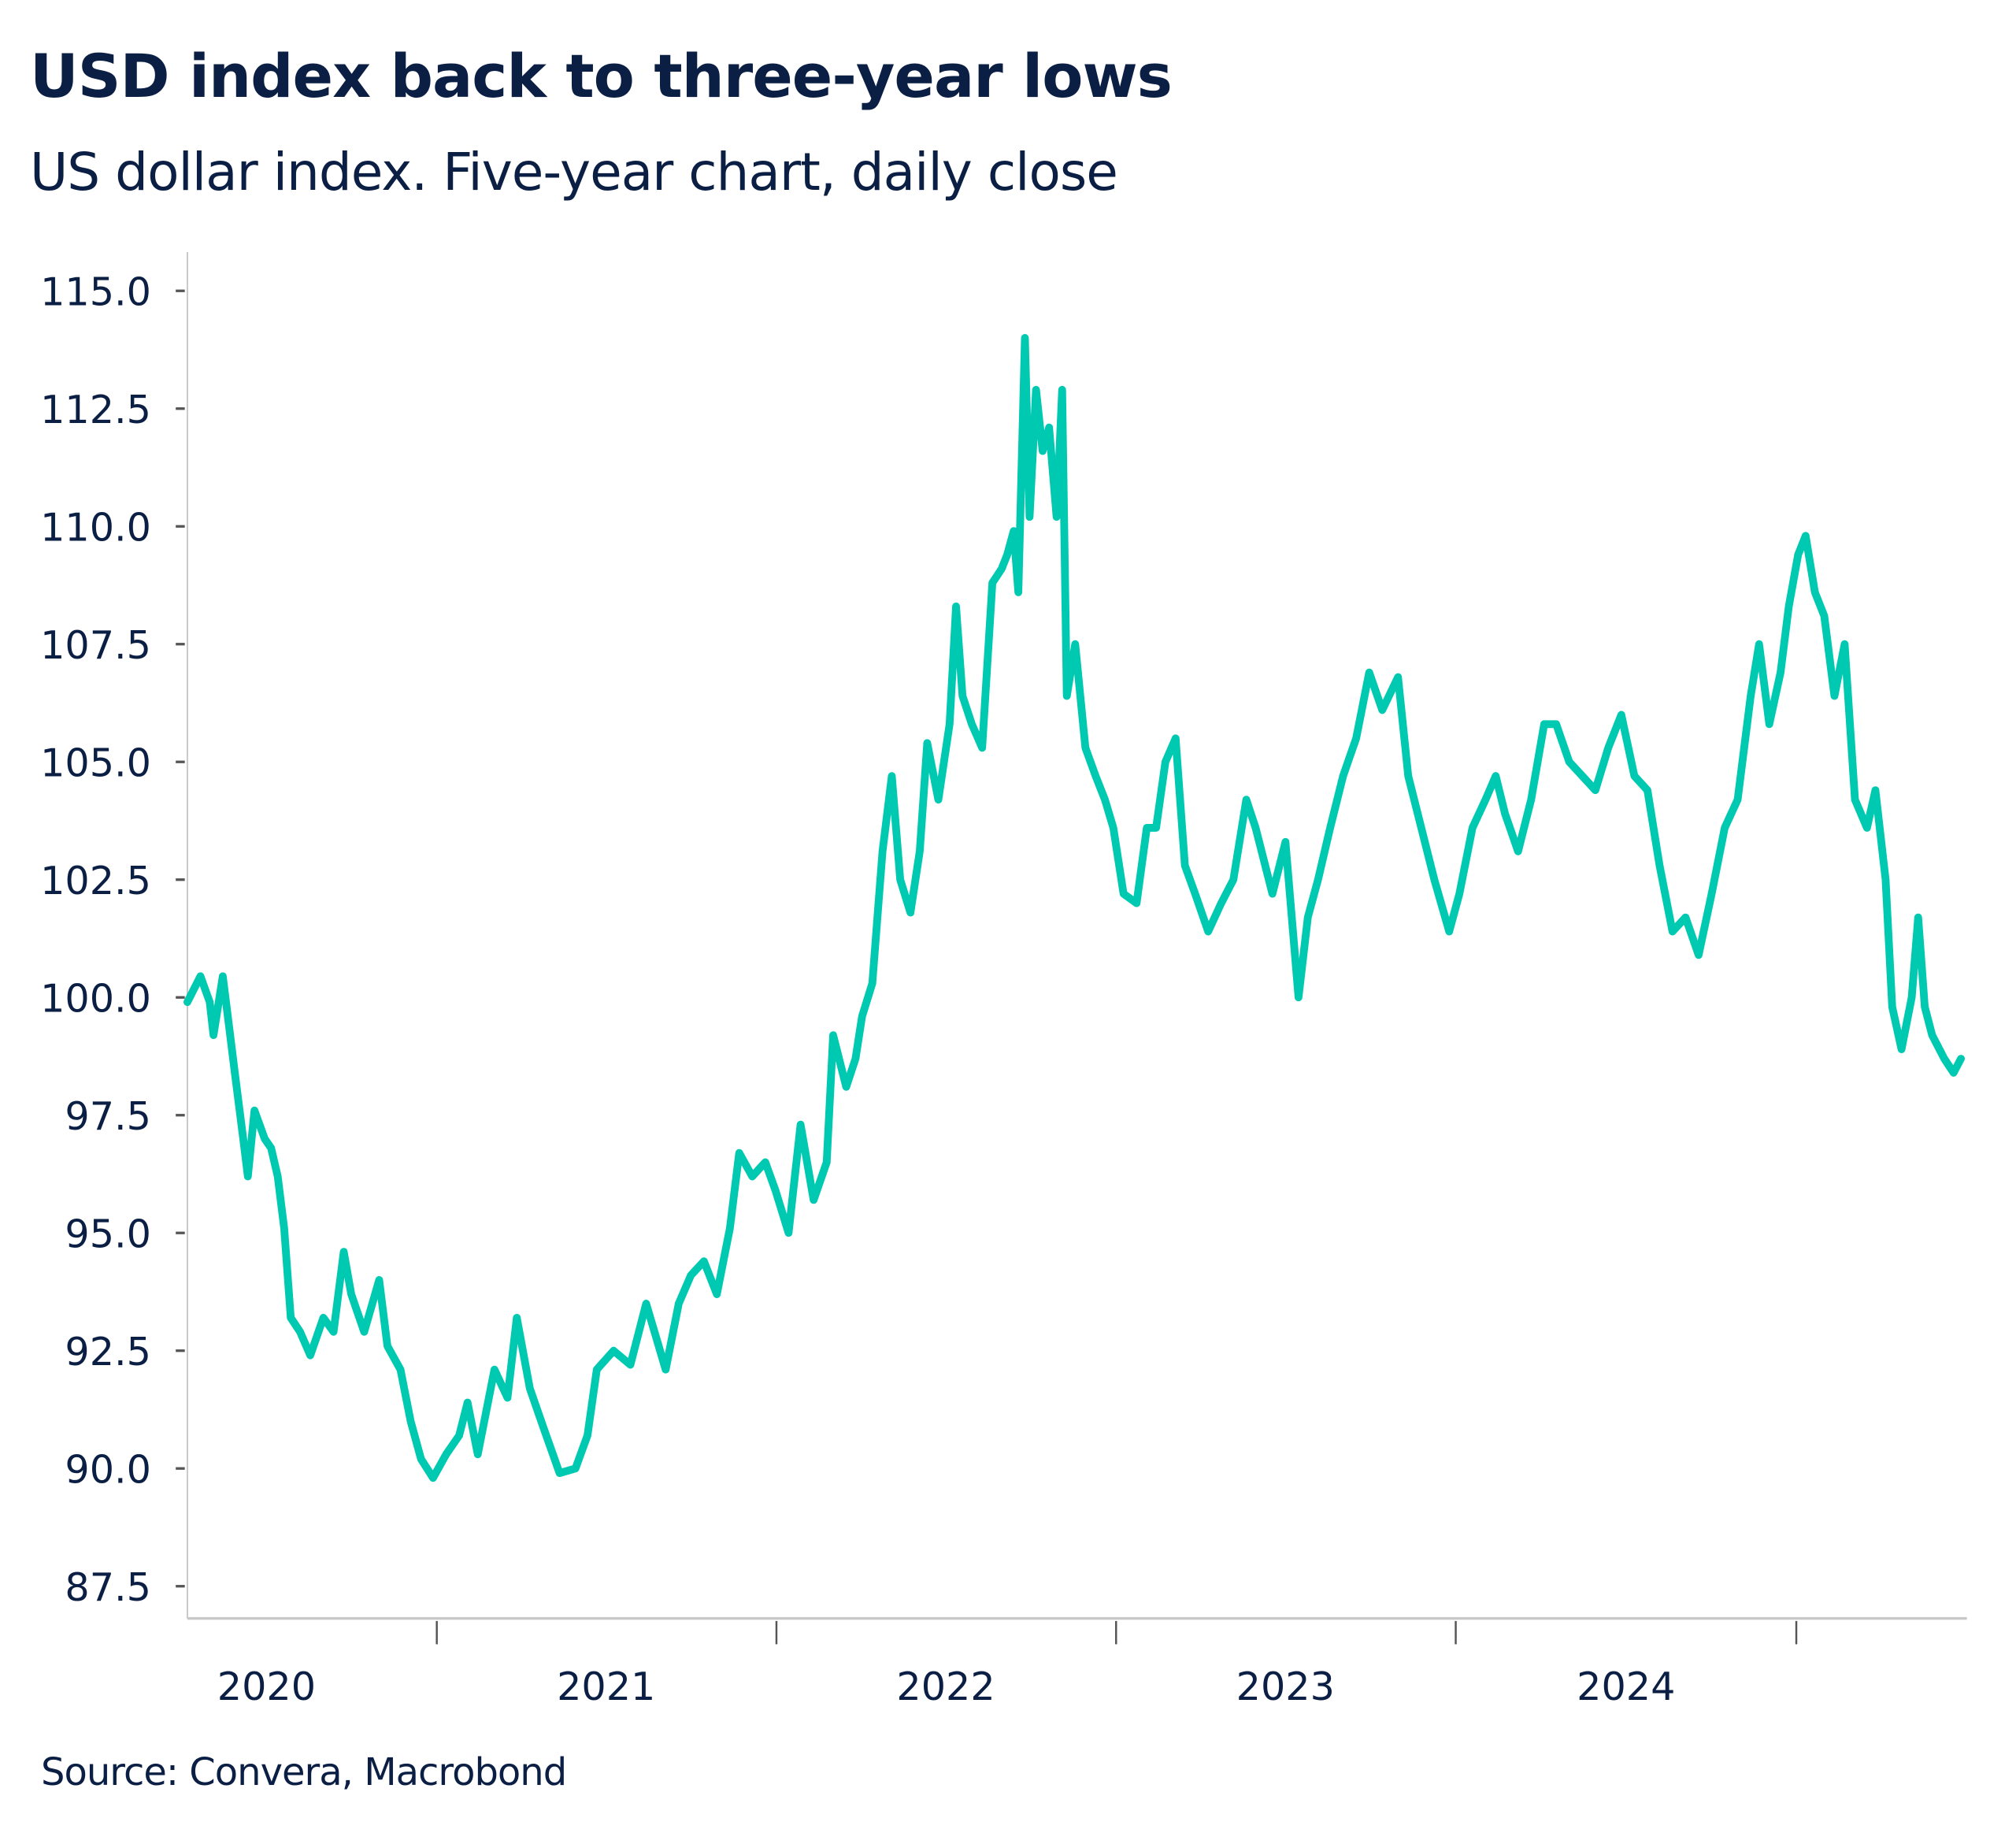  Describe the element at coordinates (95, 762) in the screenshot. I see `y-tick-label: 105.0` at that location.